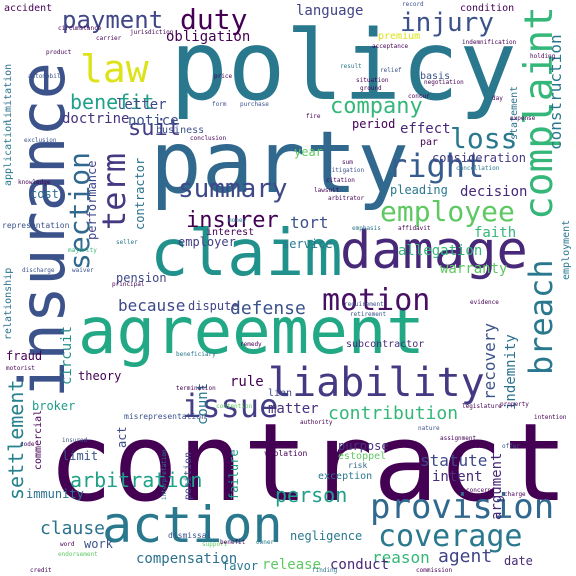  What do you see at coordinates (233, 542) in the screenshot?
I see `word-benefit-small: benefit` at bounding box center [233, 542].